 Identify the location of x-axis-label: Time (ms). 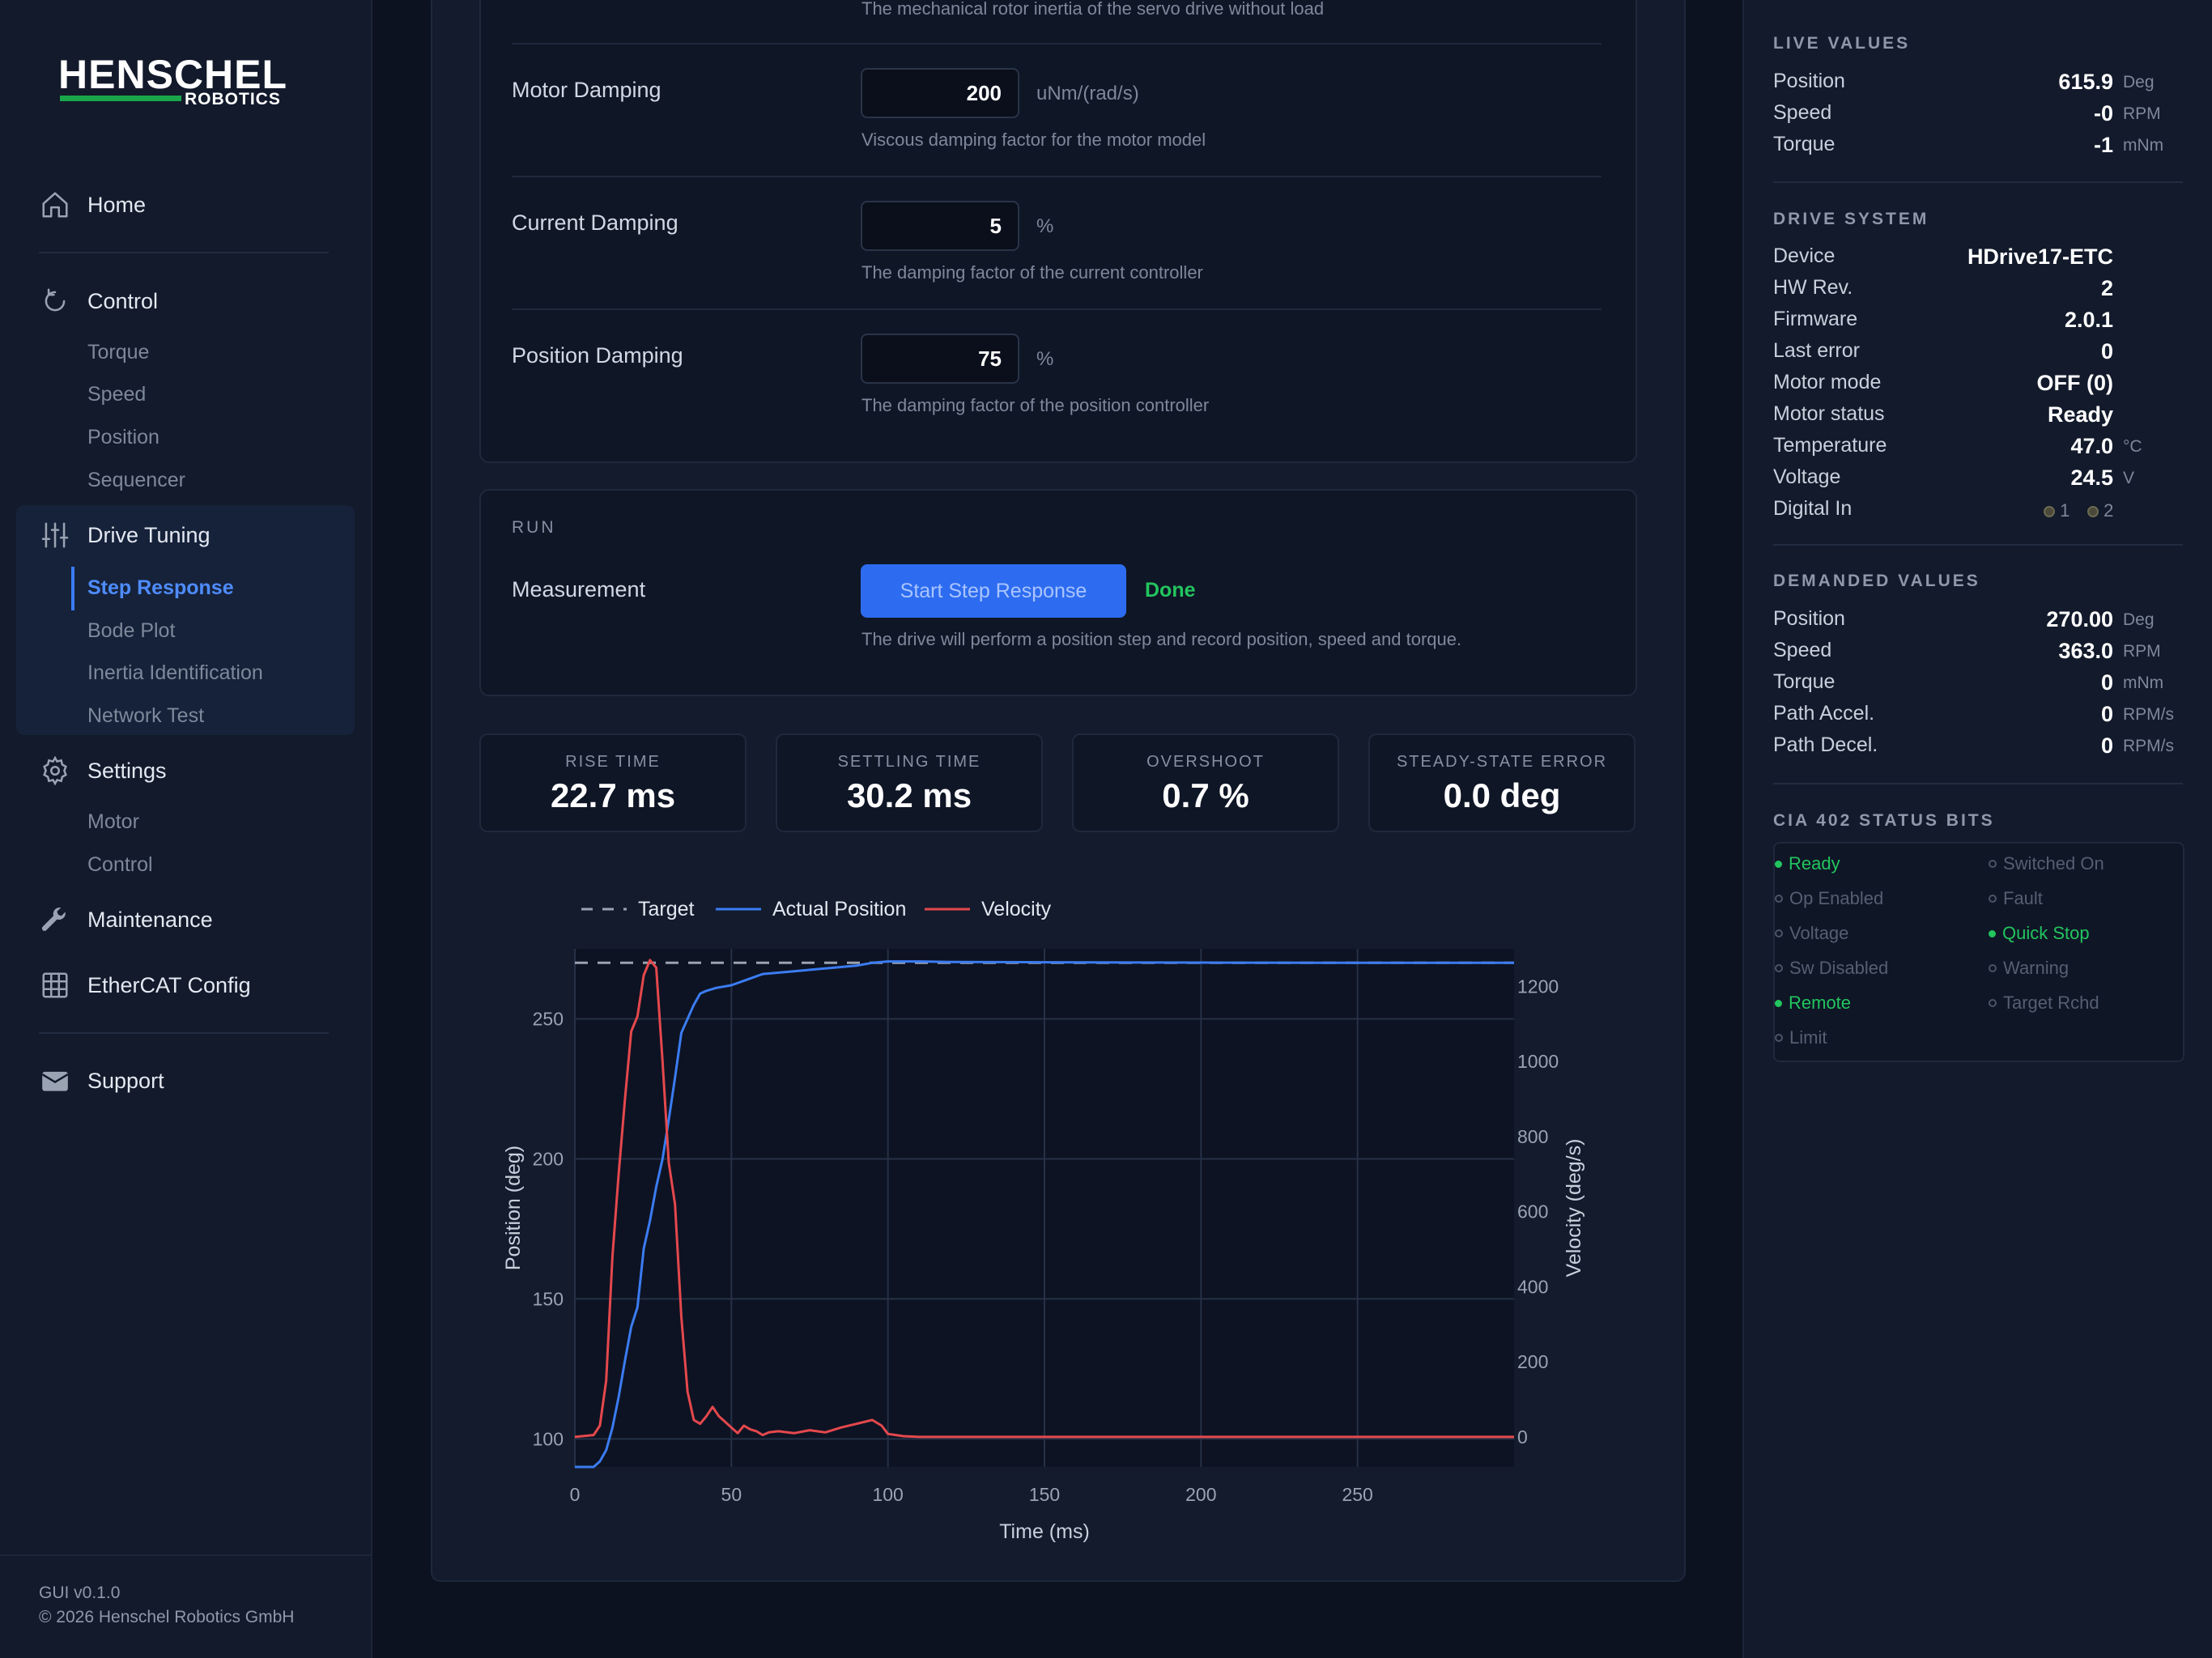
(1045, 1531).